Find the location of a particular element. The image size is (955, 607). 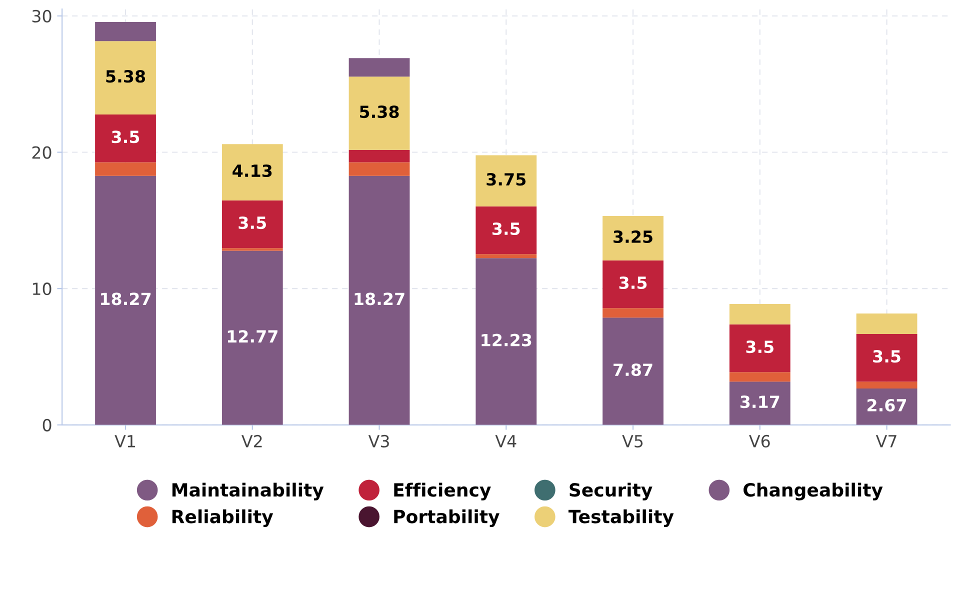

data-label: 4.13 is located at coordinates (252, 171).